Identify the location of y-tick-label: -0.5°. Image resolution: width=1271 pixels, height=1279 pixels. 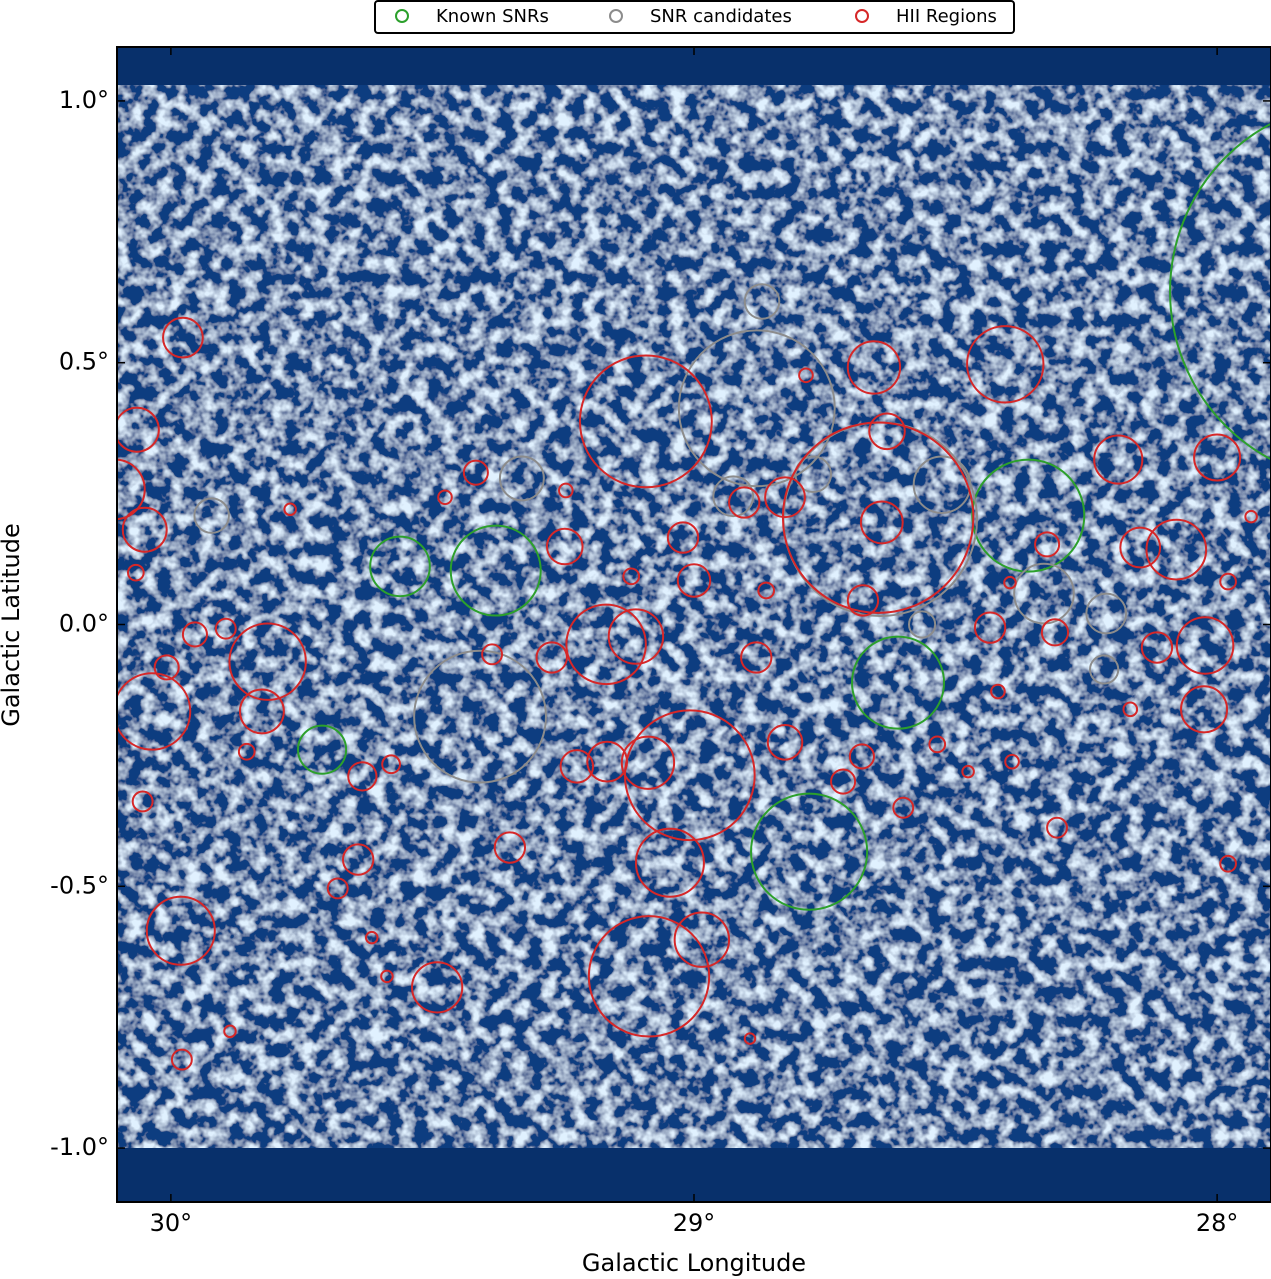
(79, 885).